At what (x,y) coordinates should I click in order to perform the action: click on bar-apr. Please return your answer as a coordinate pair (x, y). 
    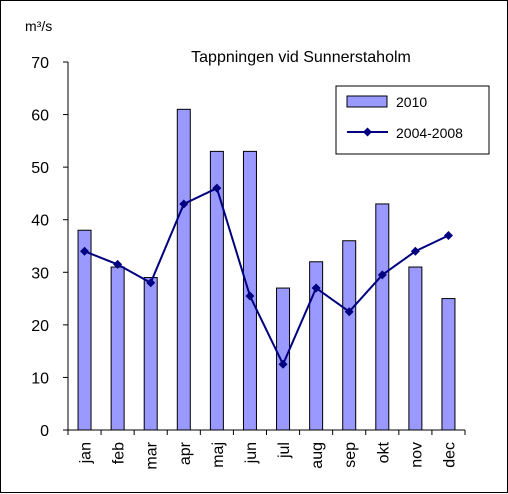
    Looking at the image, I should click on (183, 269).